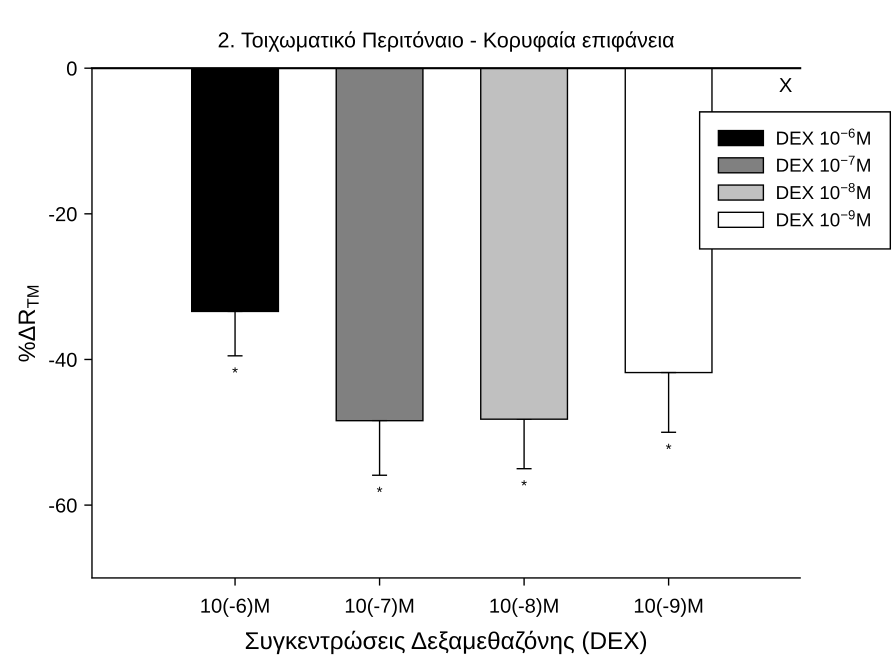 This screenshot has height=662, width=893. What do you see at coordinates (28, 324) in the screenshot?
I see `y-axis-title: %ΔR$_{TM}$` at bounding box center [28, 324].